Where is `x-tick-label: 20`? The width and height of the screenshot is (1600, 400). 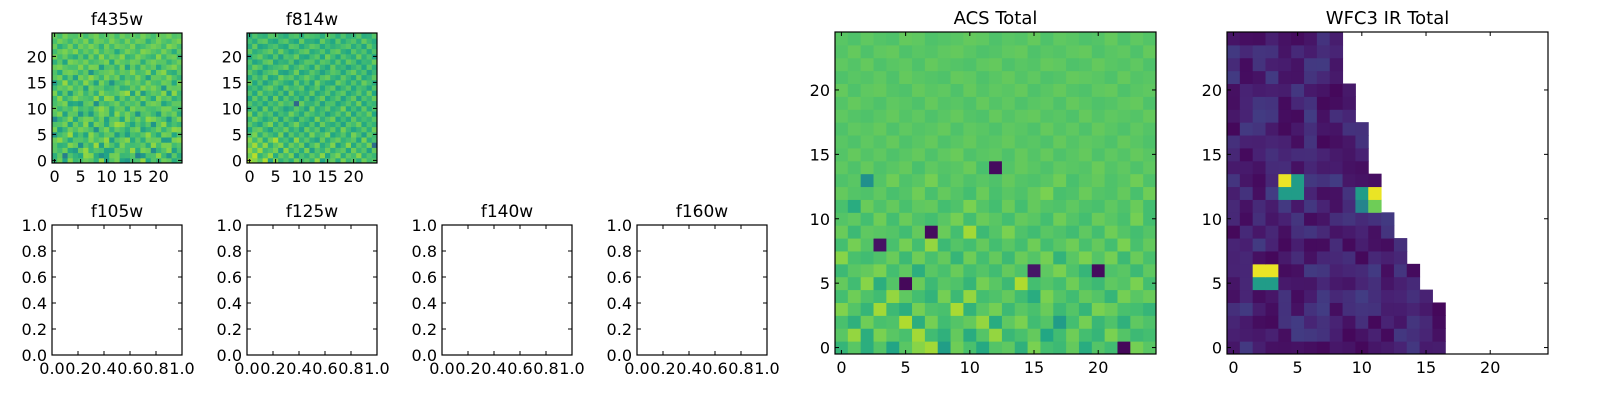
x-tick-label: 20 is located at coordinates (353, 176).